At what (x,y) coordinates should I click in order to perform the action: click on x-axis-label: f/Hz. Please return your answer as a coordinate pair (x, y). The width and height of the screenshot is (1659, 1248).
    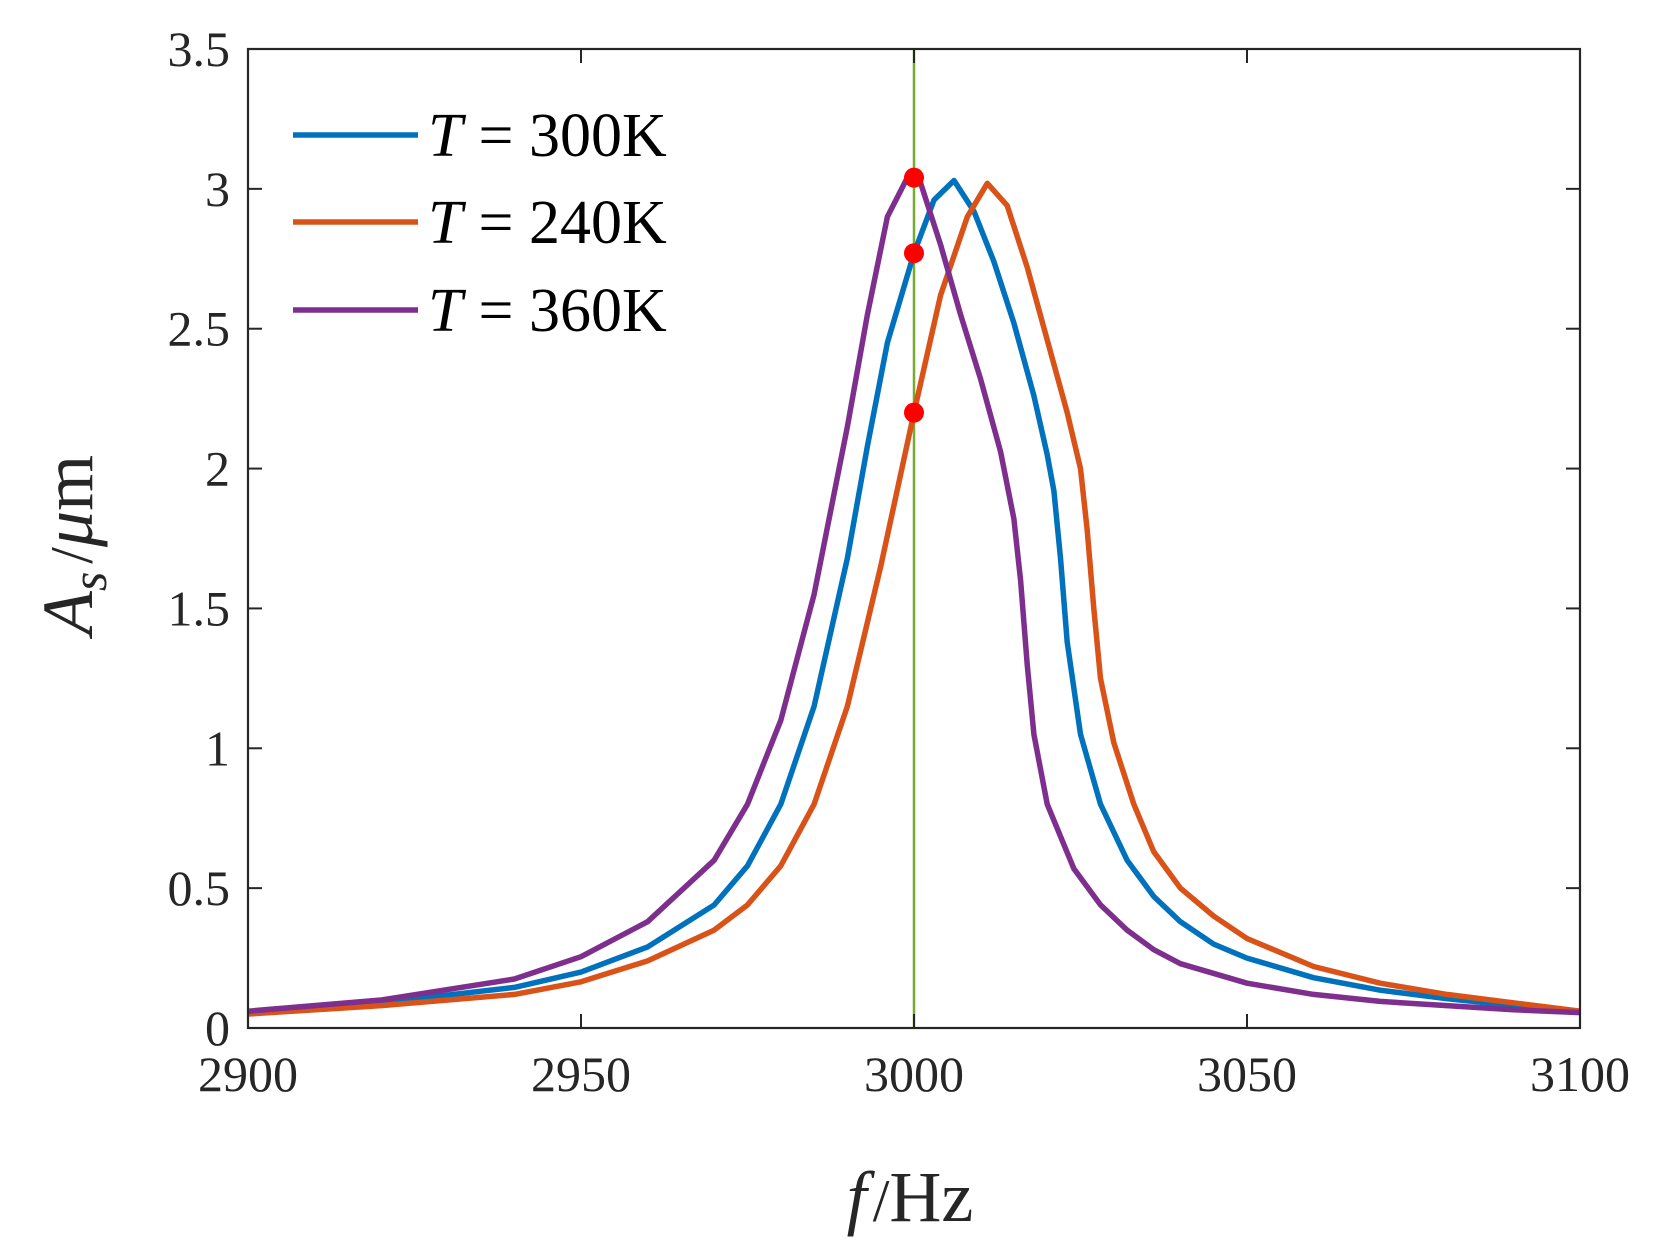
    Looking at the image, I should click on (910, 1197).